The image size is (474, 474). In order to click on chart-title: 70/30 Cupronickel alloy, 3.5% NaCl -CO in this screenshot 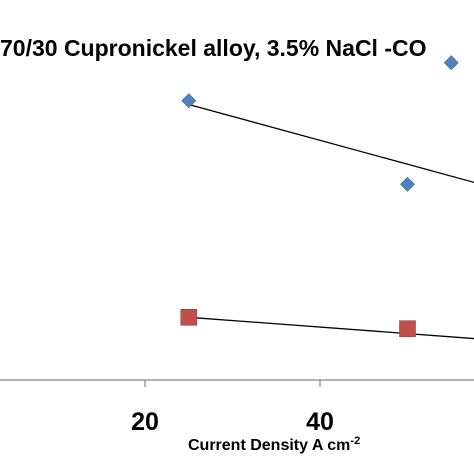, I will do `click(213, 48)`.